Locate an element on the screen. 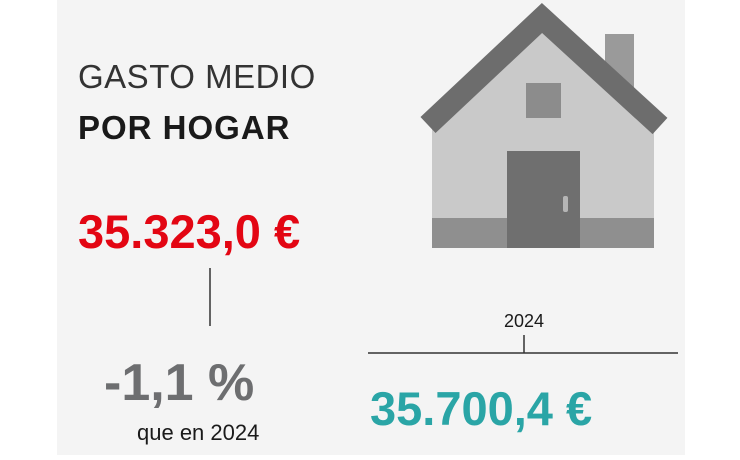  comparison-year: 2024 is located at coordinates (524, 321).